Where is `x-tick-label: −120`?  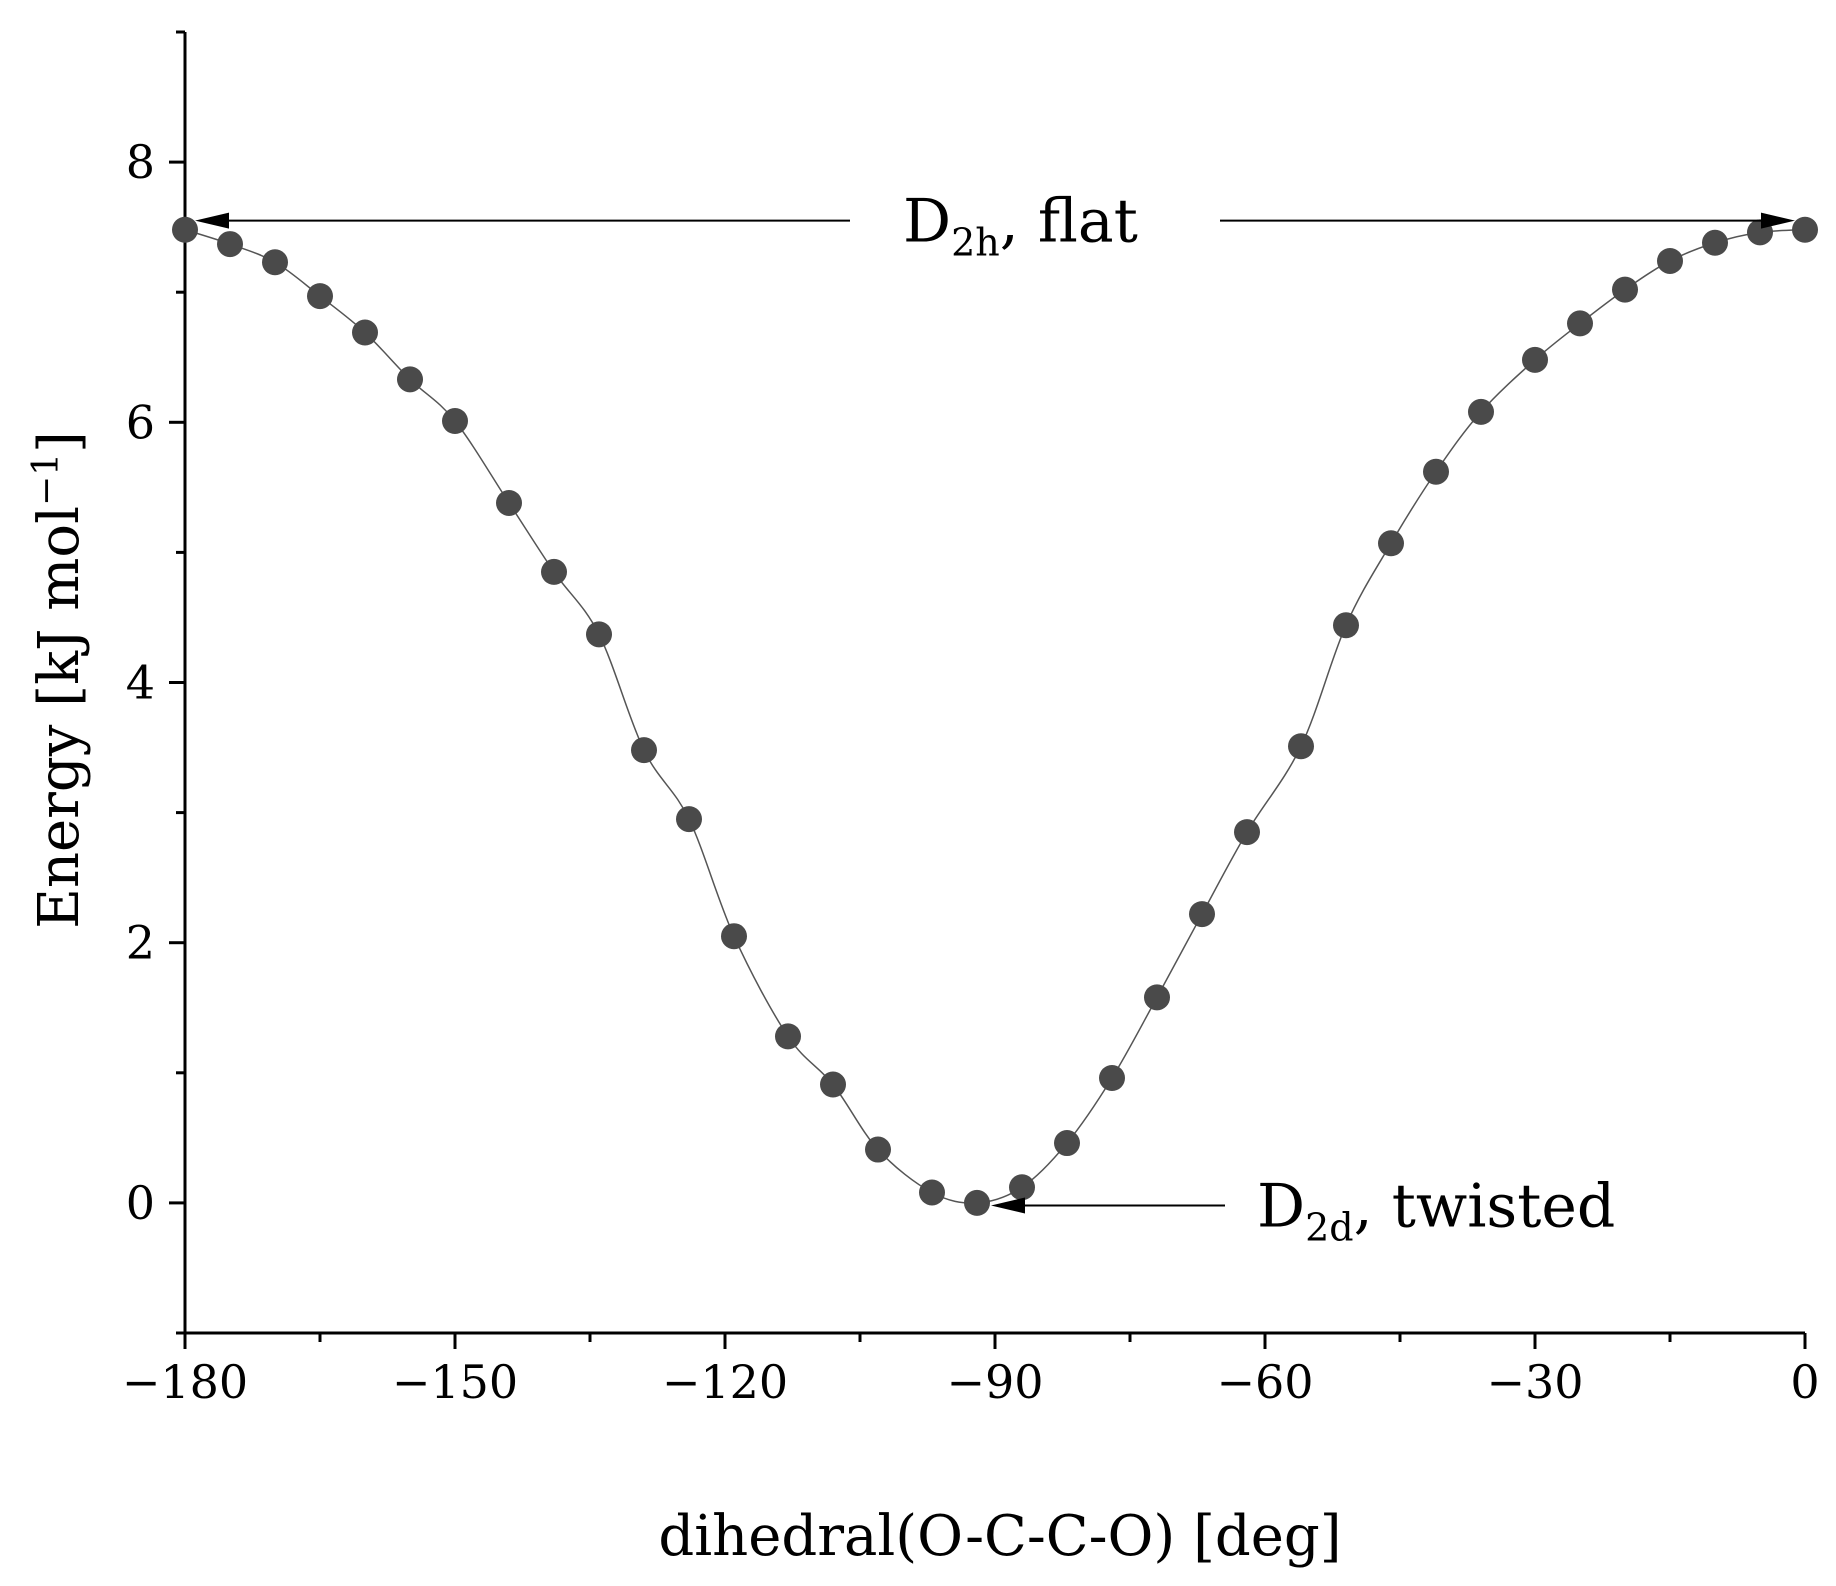 x-tick-label: −120 is located at coordinates (725, 1382).